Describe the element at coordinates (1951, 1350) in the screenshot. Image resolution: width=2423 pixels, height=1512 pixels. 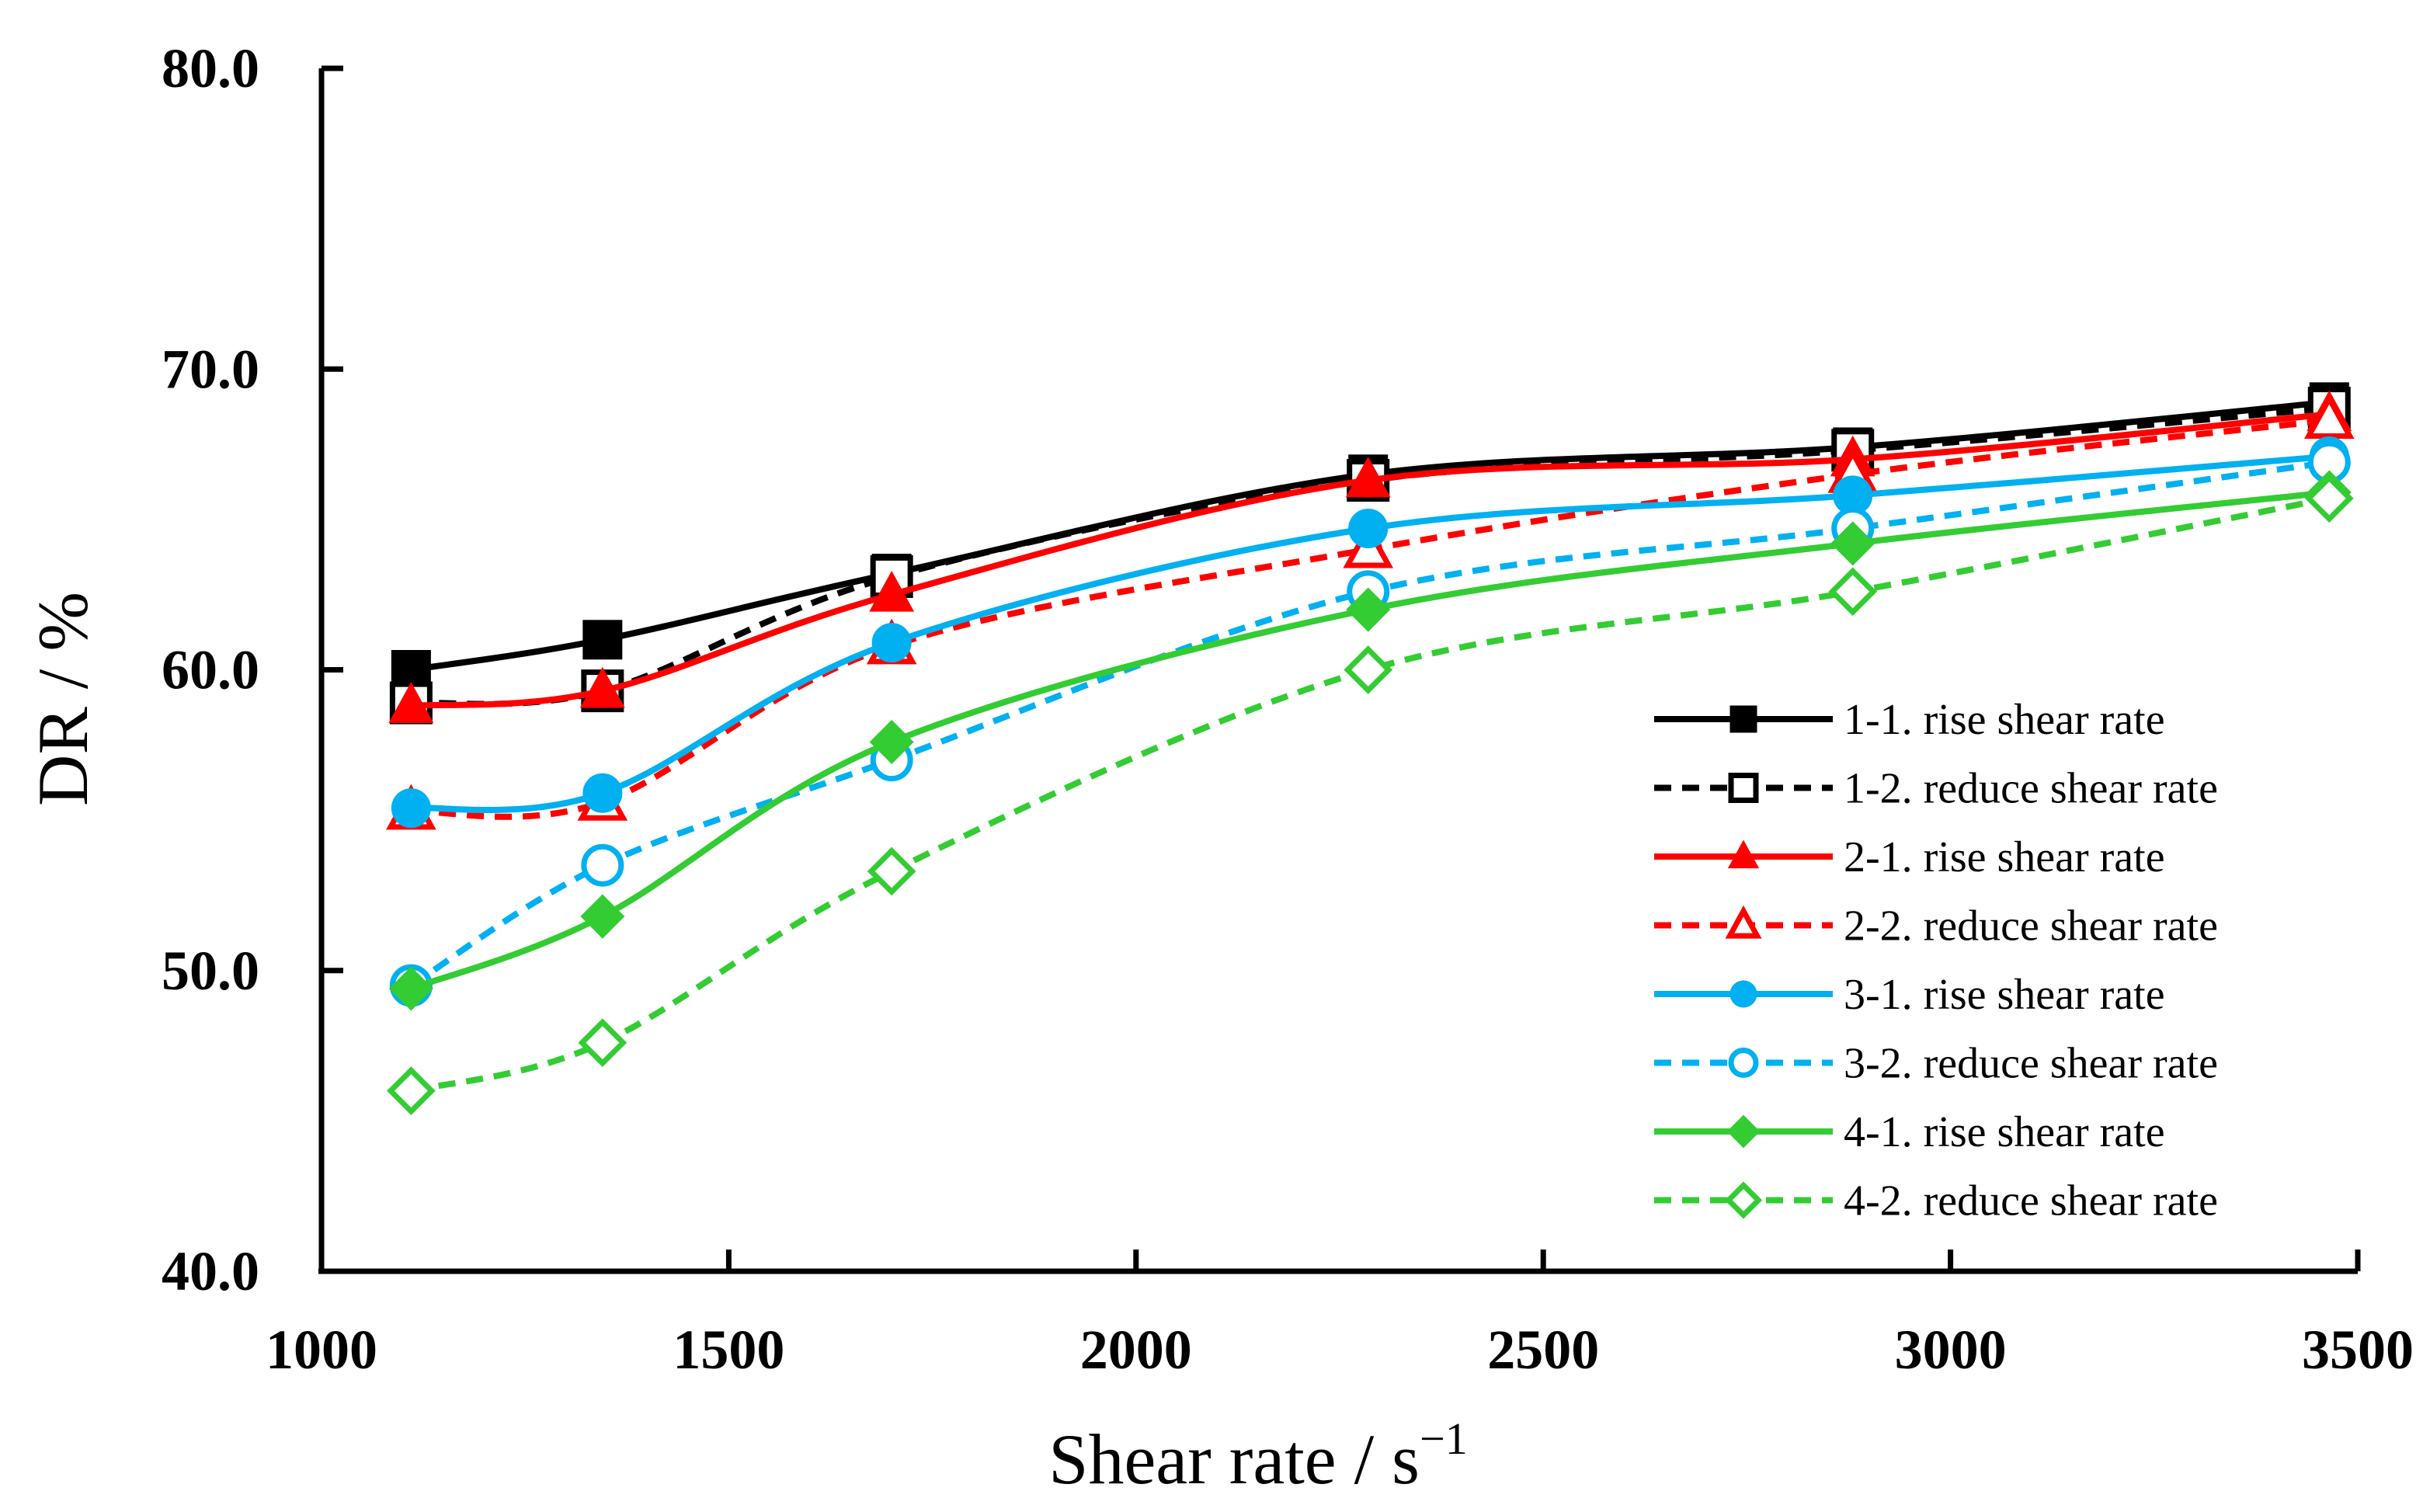
I see `x-tick-label: 3000` at that location.